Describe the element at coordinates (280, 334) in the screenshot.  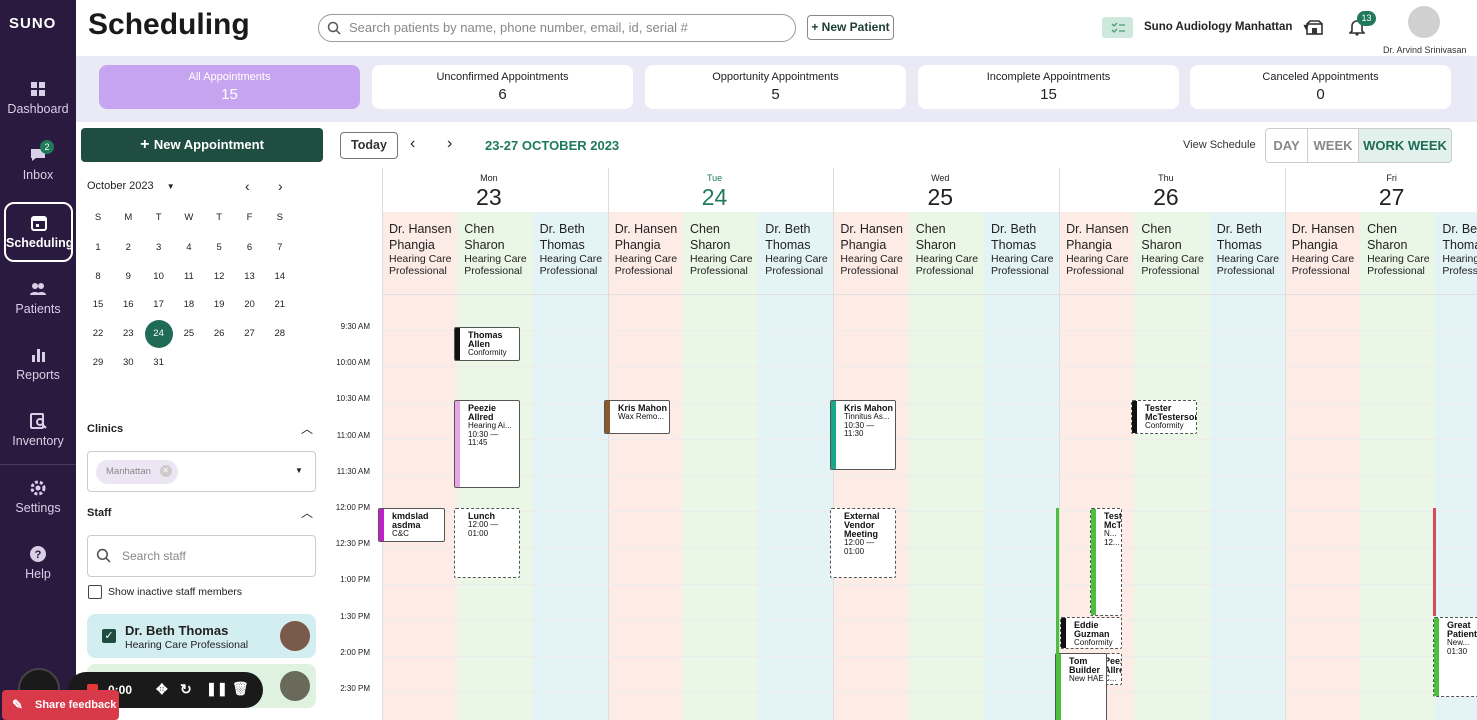
I see `calendar-day: 28` at that location.